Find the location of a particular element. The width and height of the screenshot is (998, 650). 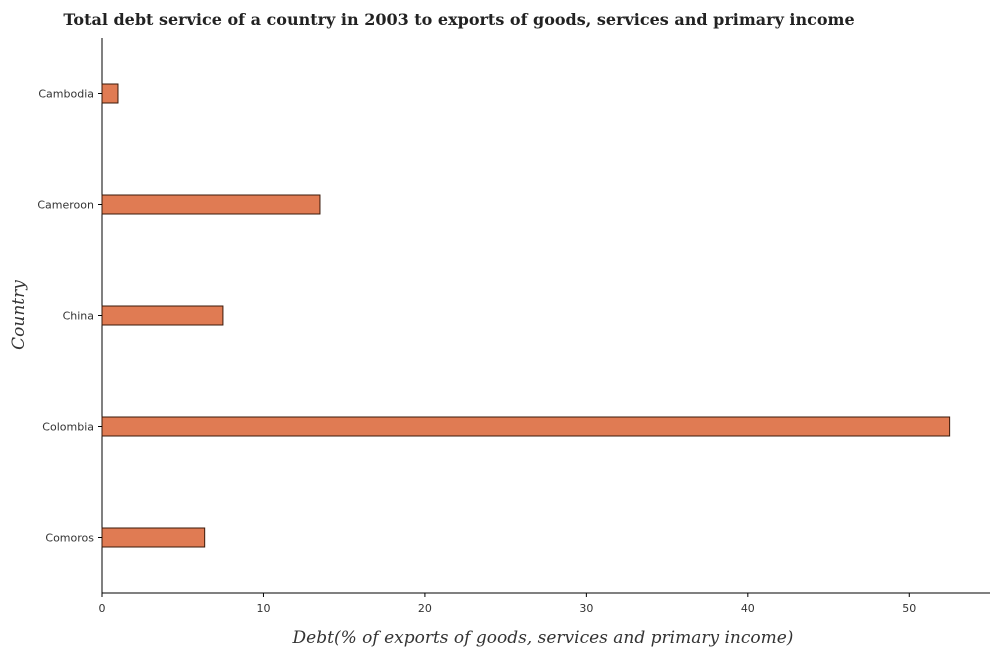

bar-colombia is located at coordinates (526, 426).